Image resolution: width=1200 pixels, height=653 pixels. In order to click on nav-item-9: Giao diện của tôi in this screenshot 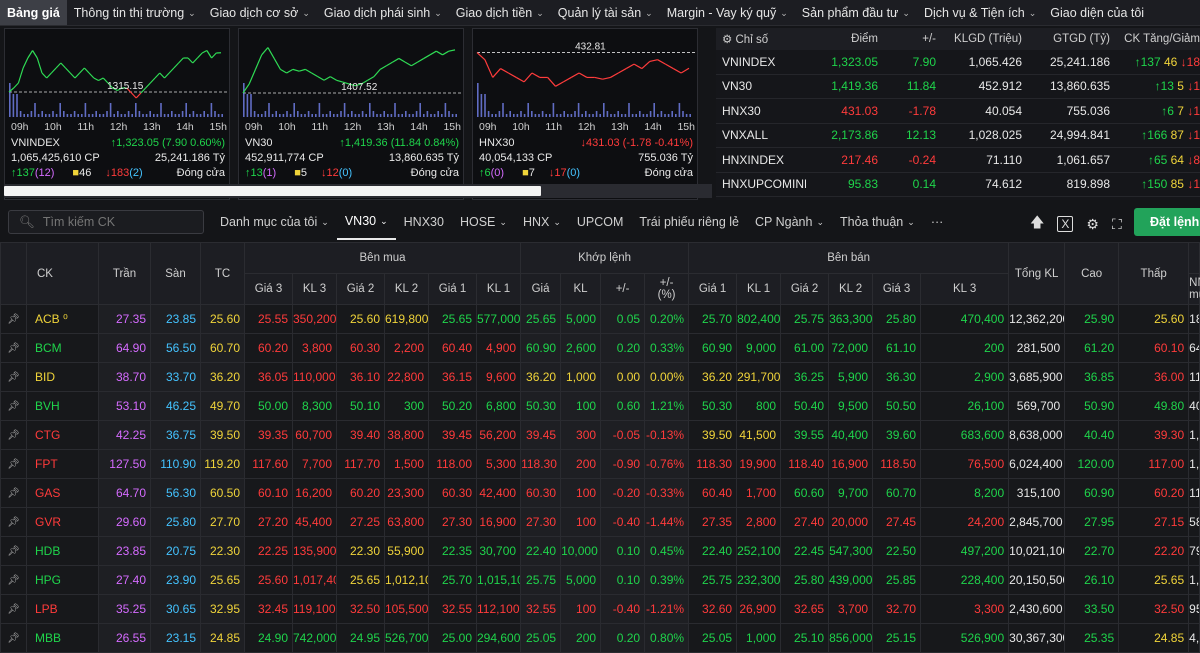, I will do `click(1097, 13)`.